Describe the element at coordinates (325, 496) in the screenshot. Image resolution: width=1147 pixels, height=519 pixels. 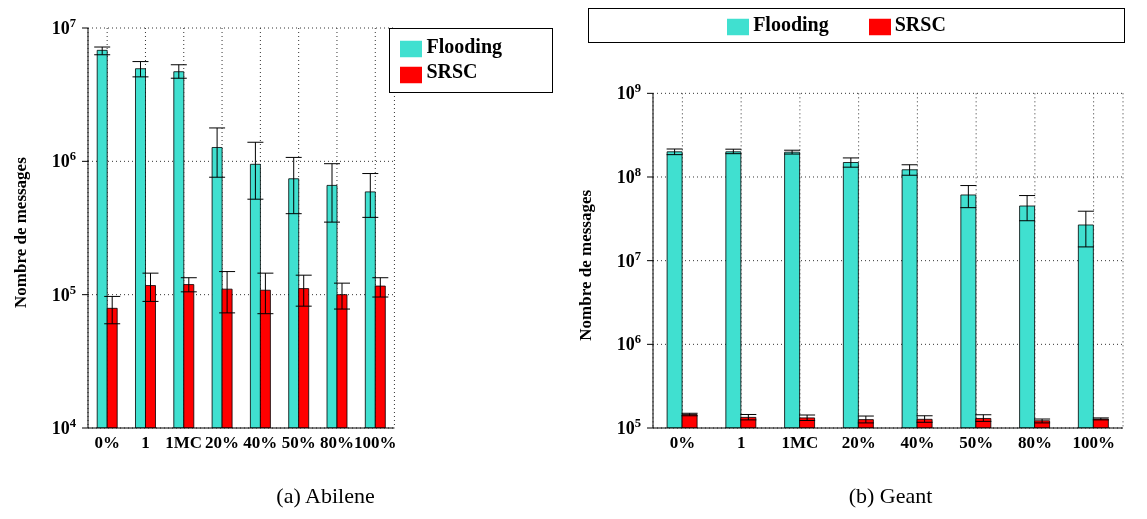
I see `text: (a) Abilene` at that location.